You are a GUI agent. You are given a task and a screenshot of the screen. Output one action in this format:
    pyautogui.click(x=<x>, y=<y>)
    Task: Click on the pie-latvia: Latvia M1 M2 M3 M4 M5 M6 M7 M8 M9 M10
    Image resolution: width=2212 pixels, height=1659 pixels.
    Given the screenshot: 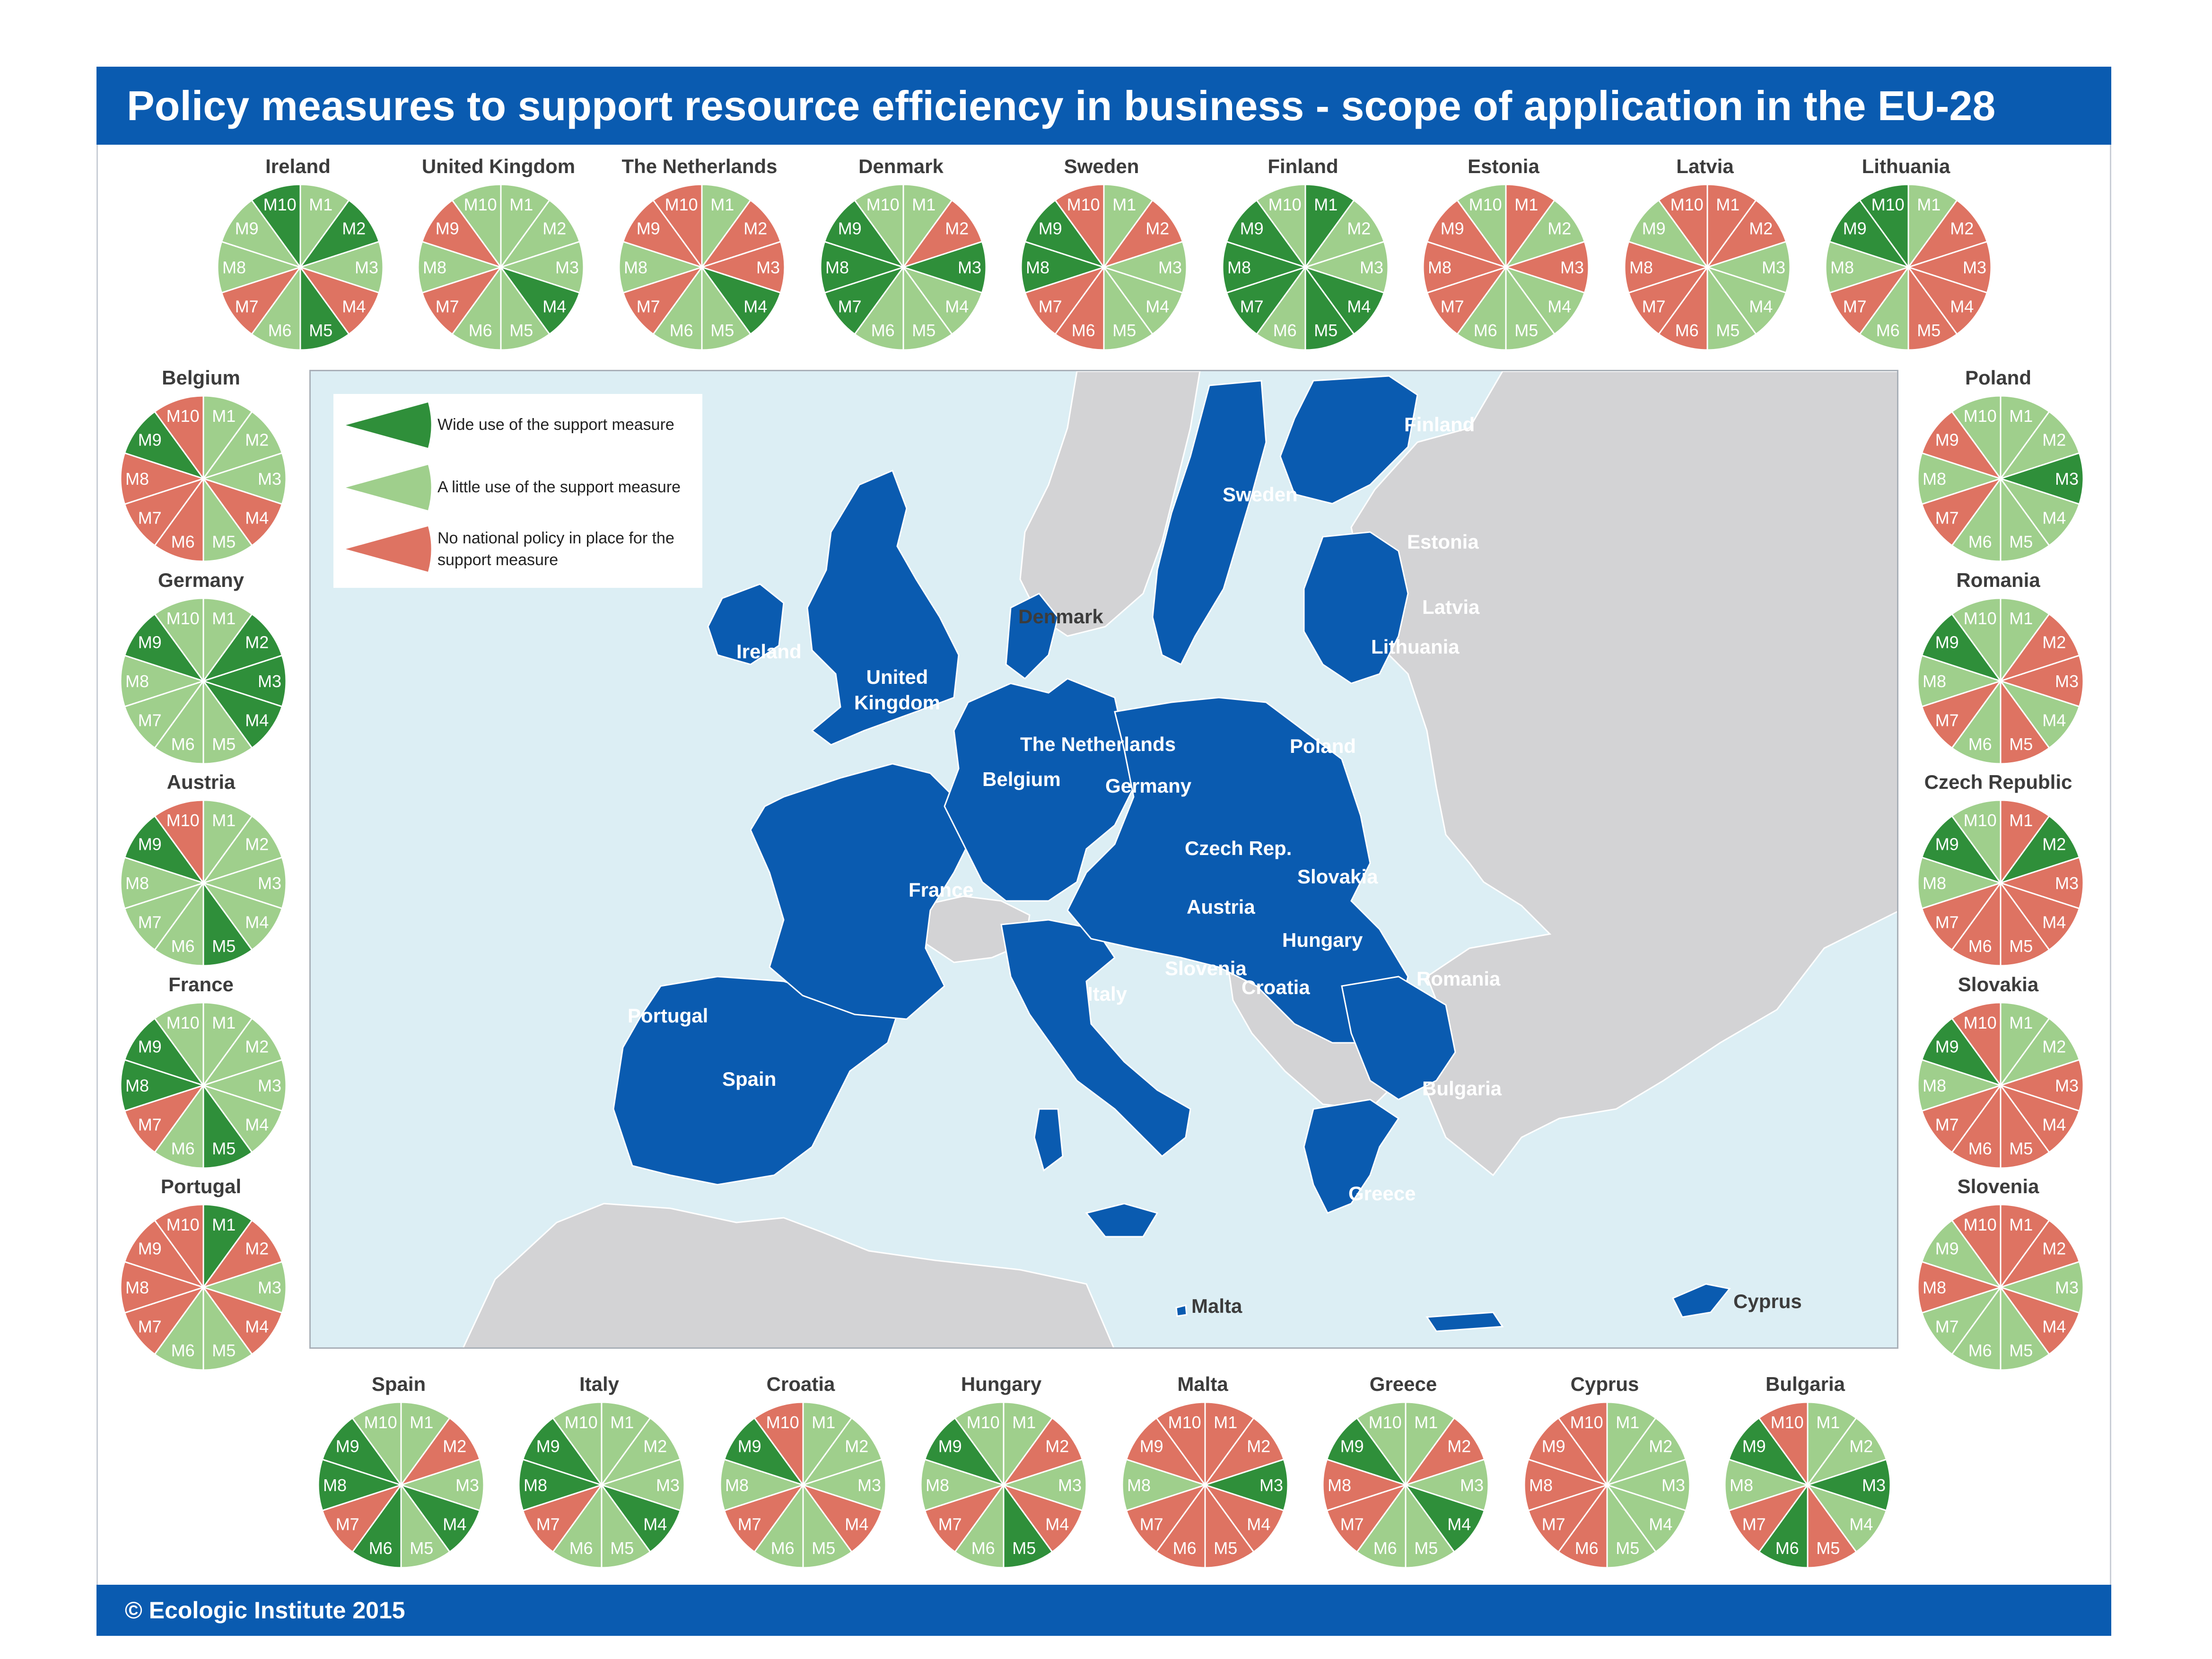 What is the action you would take?
    pyautogui.click(x=1707, y=252)
    